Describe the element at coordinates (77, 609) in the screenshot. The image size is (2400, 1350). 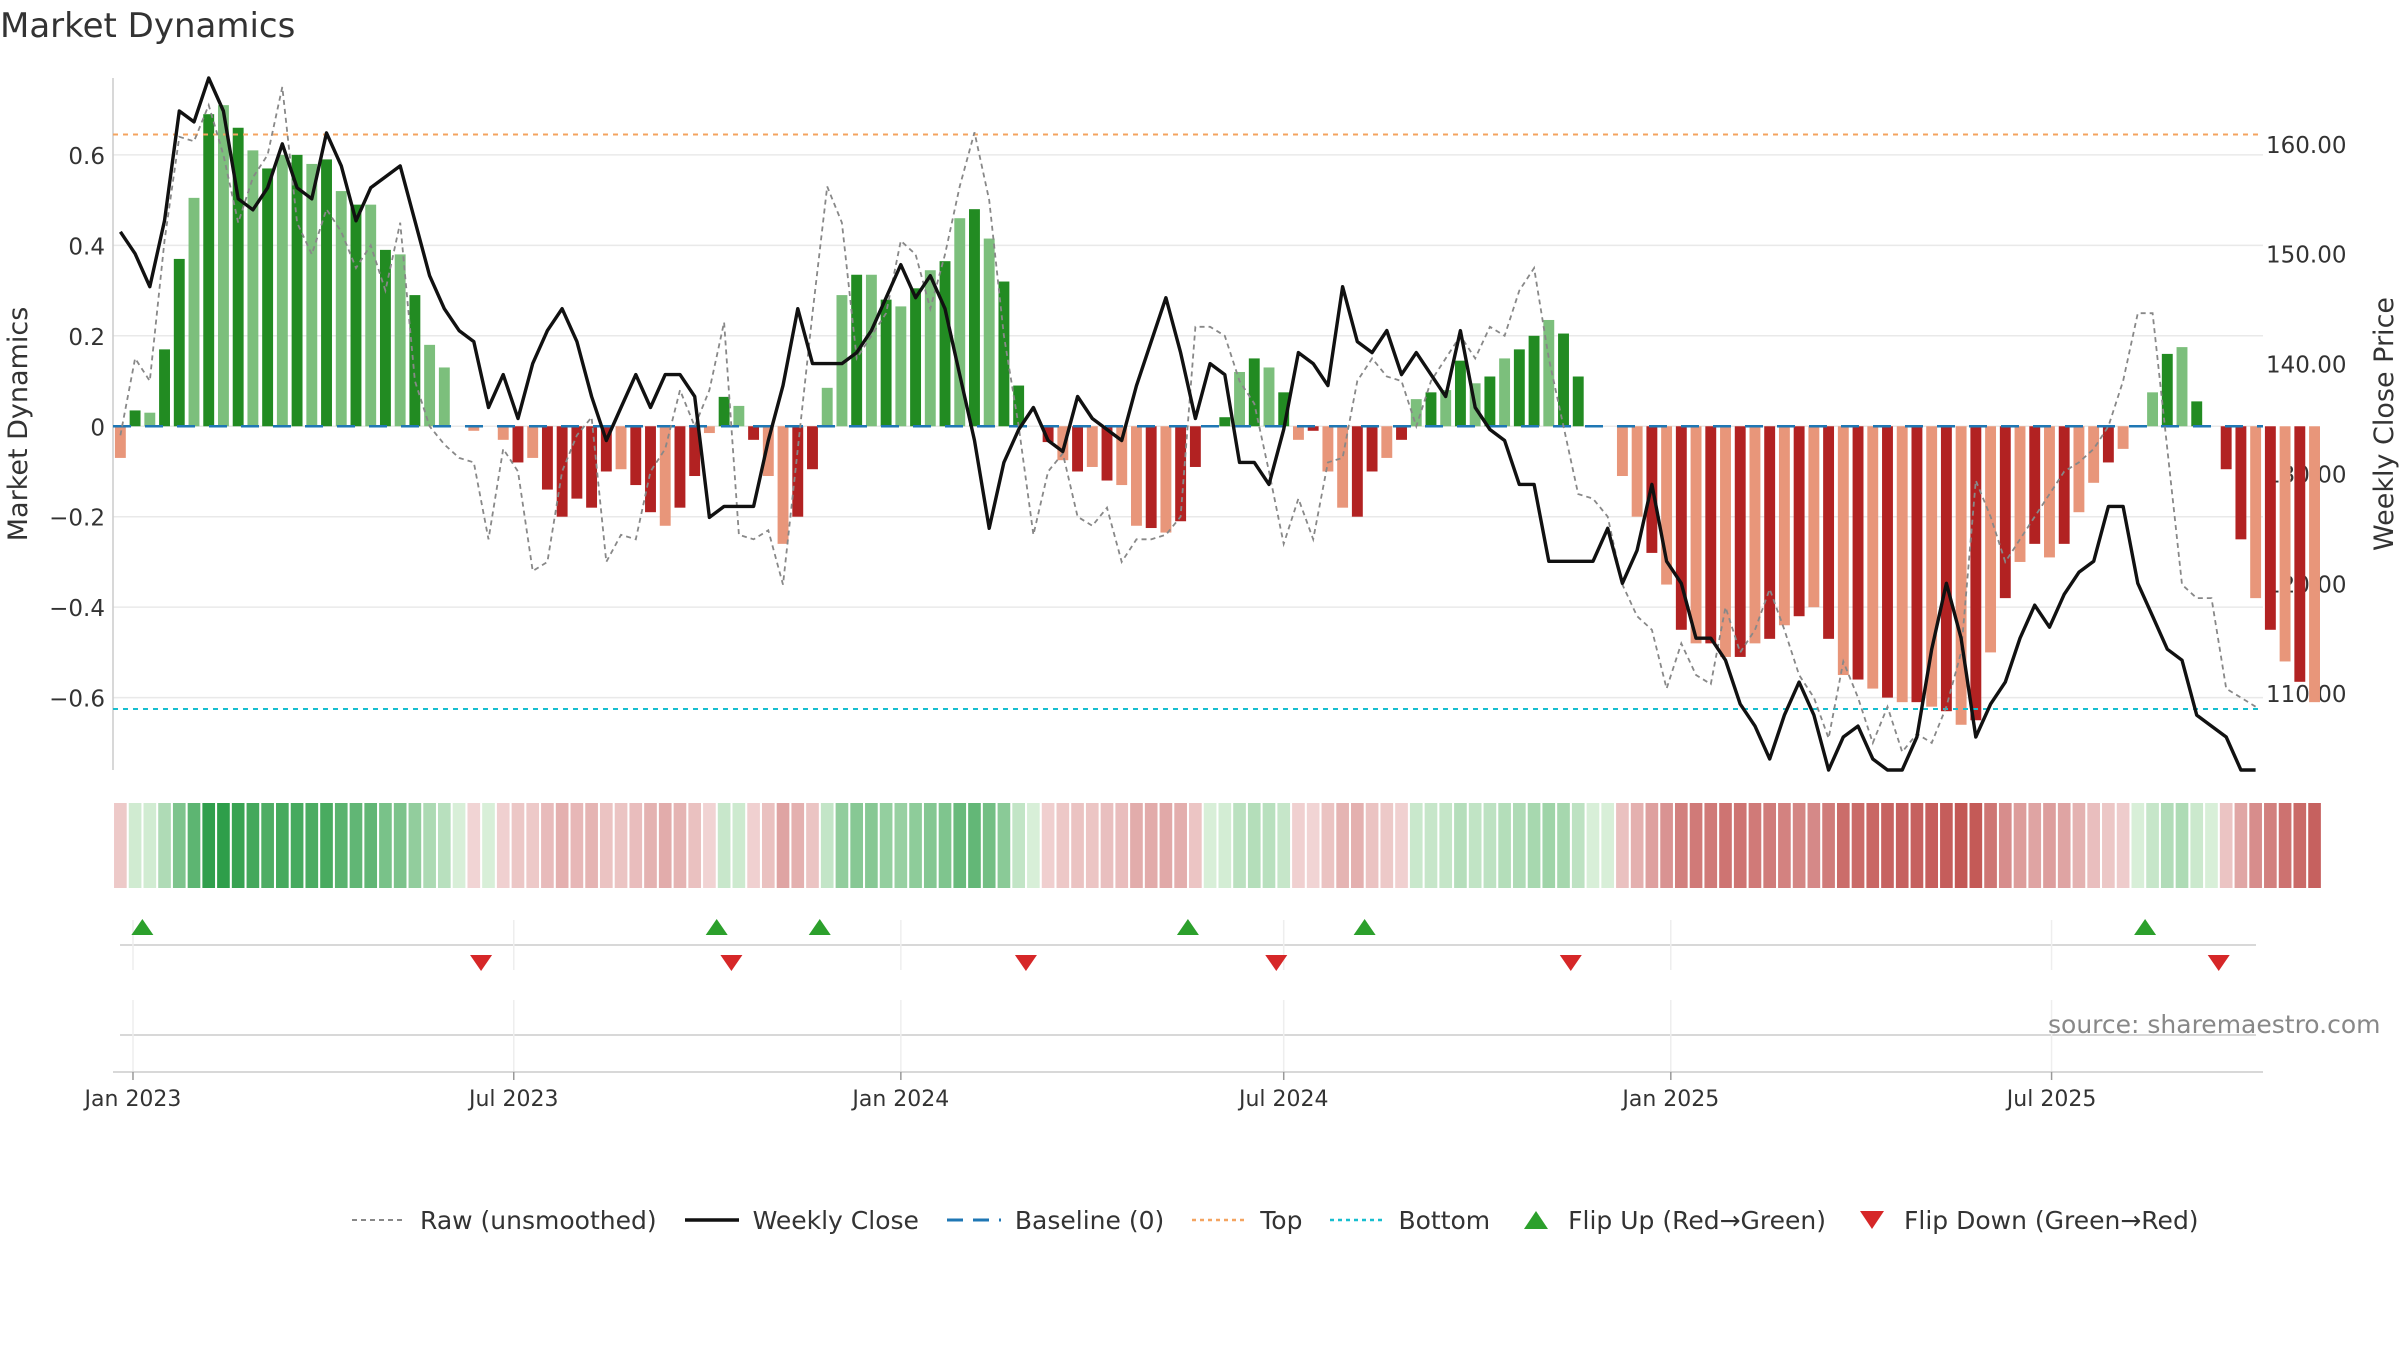
I see `y-tick-label: −0.4` at that location.